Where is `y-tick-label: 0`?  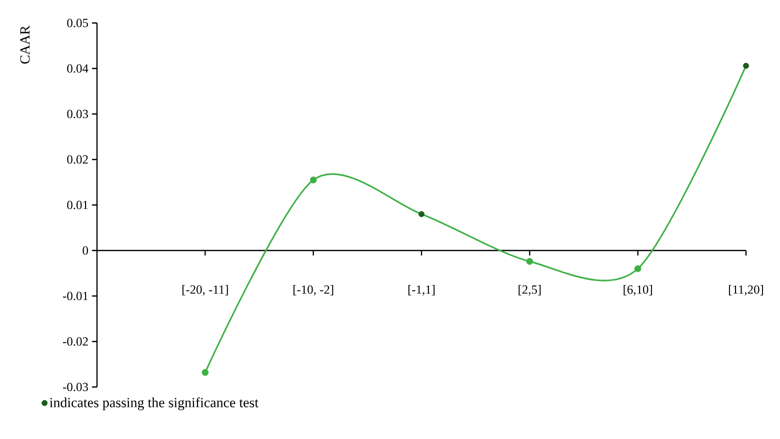 y-tick-label: 0 is located at coordinates (85, 250).